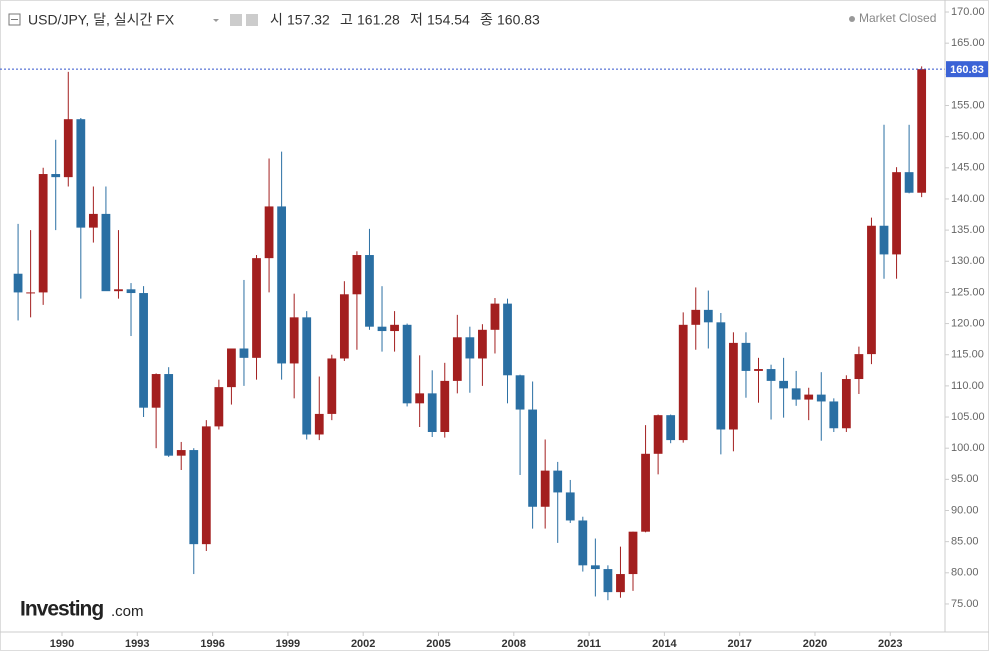 This screenshot has height=651, width=989. Describe the element at coordinates (965, 604) in the screenshot. I see `y-tick-label: 75.00` at that location.